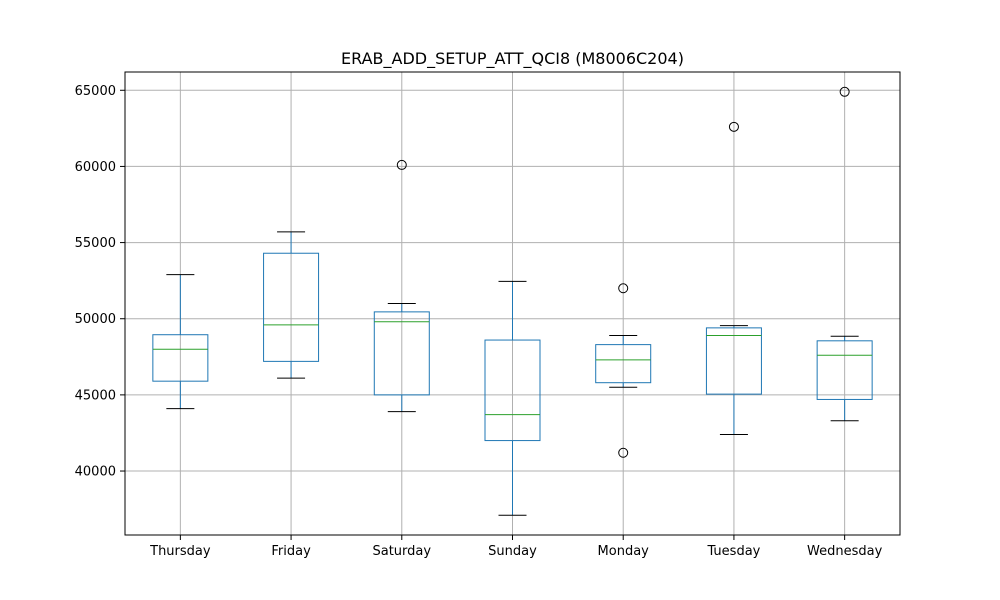 This screenshot has height=600, width=1000. What do you see at coordinates (291, 551) in the screenshot?
I see `x-tick-label: Friday` at bounding box center [291, 551].